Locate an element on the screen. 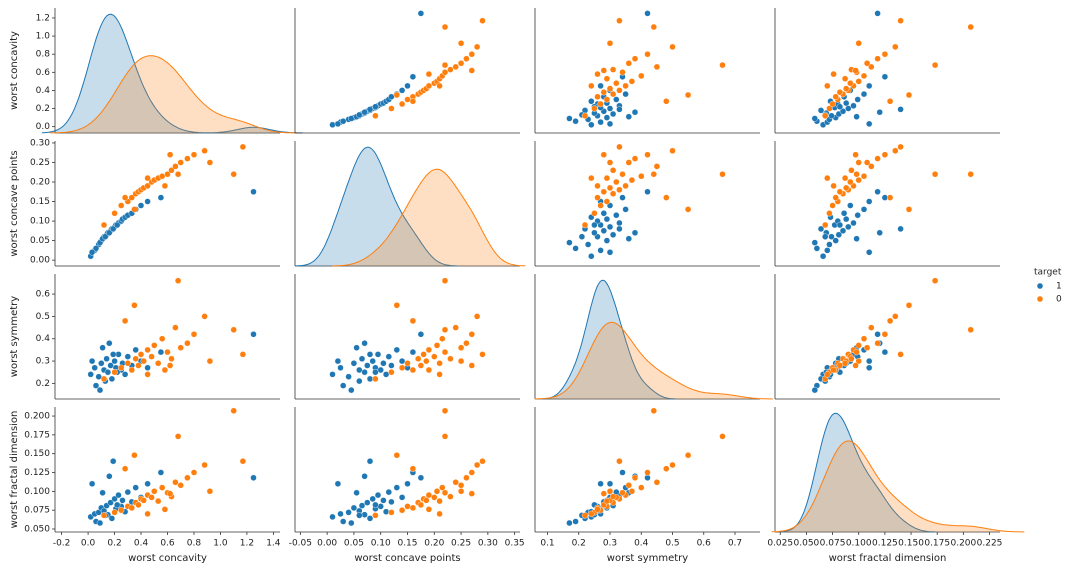  y-tick-label: 0.10 is located at coordinates (40, 222).